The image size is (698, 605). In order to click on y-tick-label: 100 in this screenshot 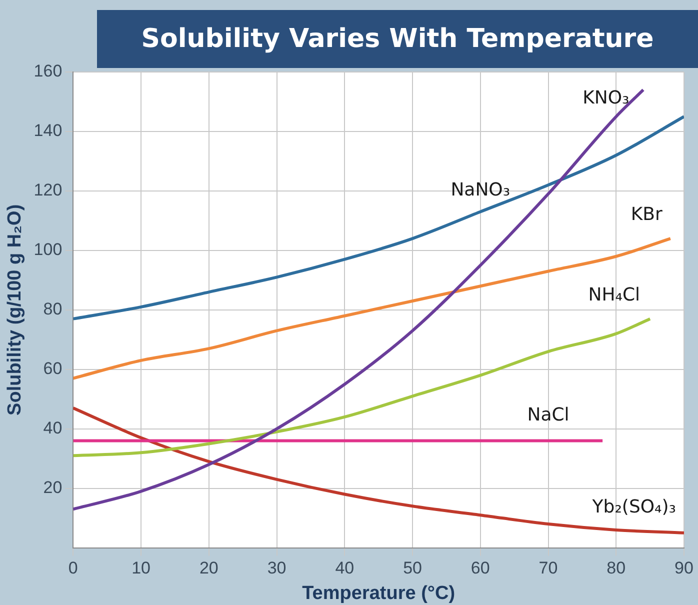, I will do `click(48, 250)`.